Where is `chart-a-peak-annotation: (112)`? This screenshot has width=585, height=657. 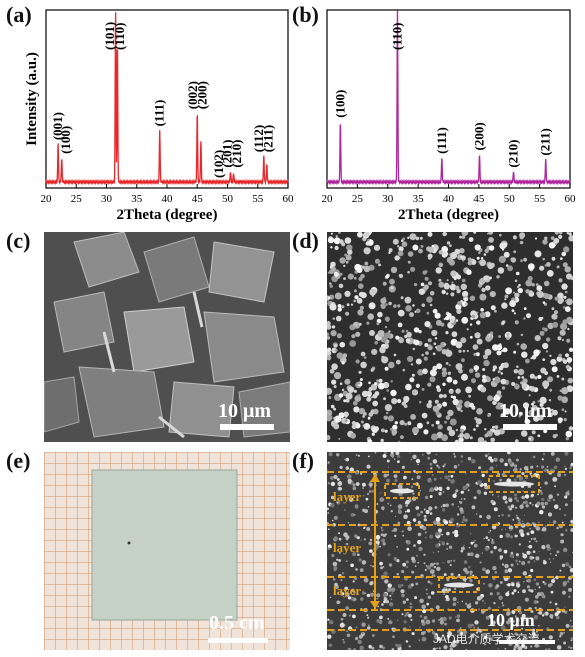 chart-a-peak-annotation: (112) is located at coordinates (258, 138).